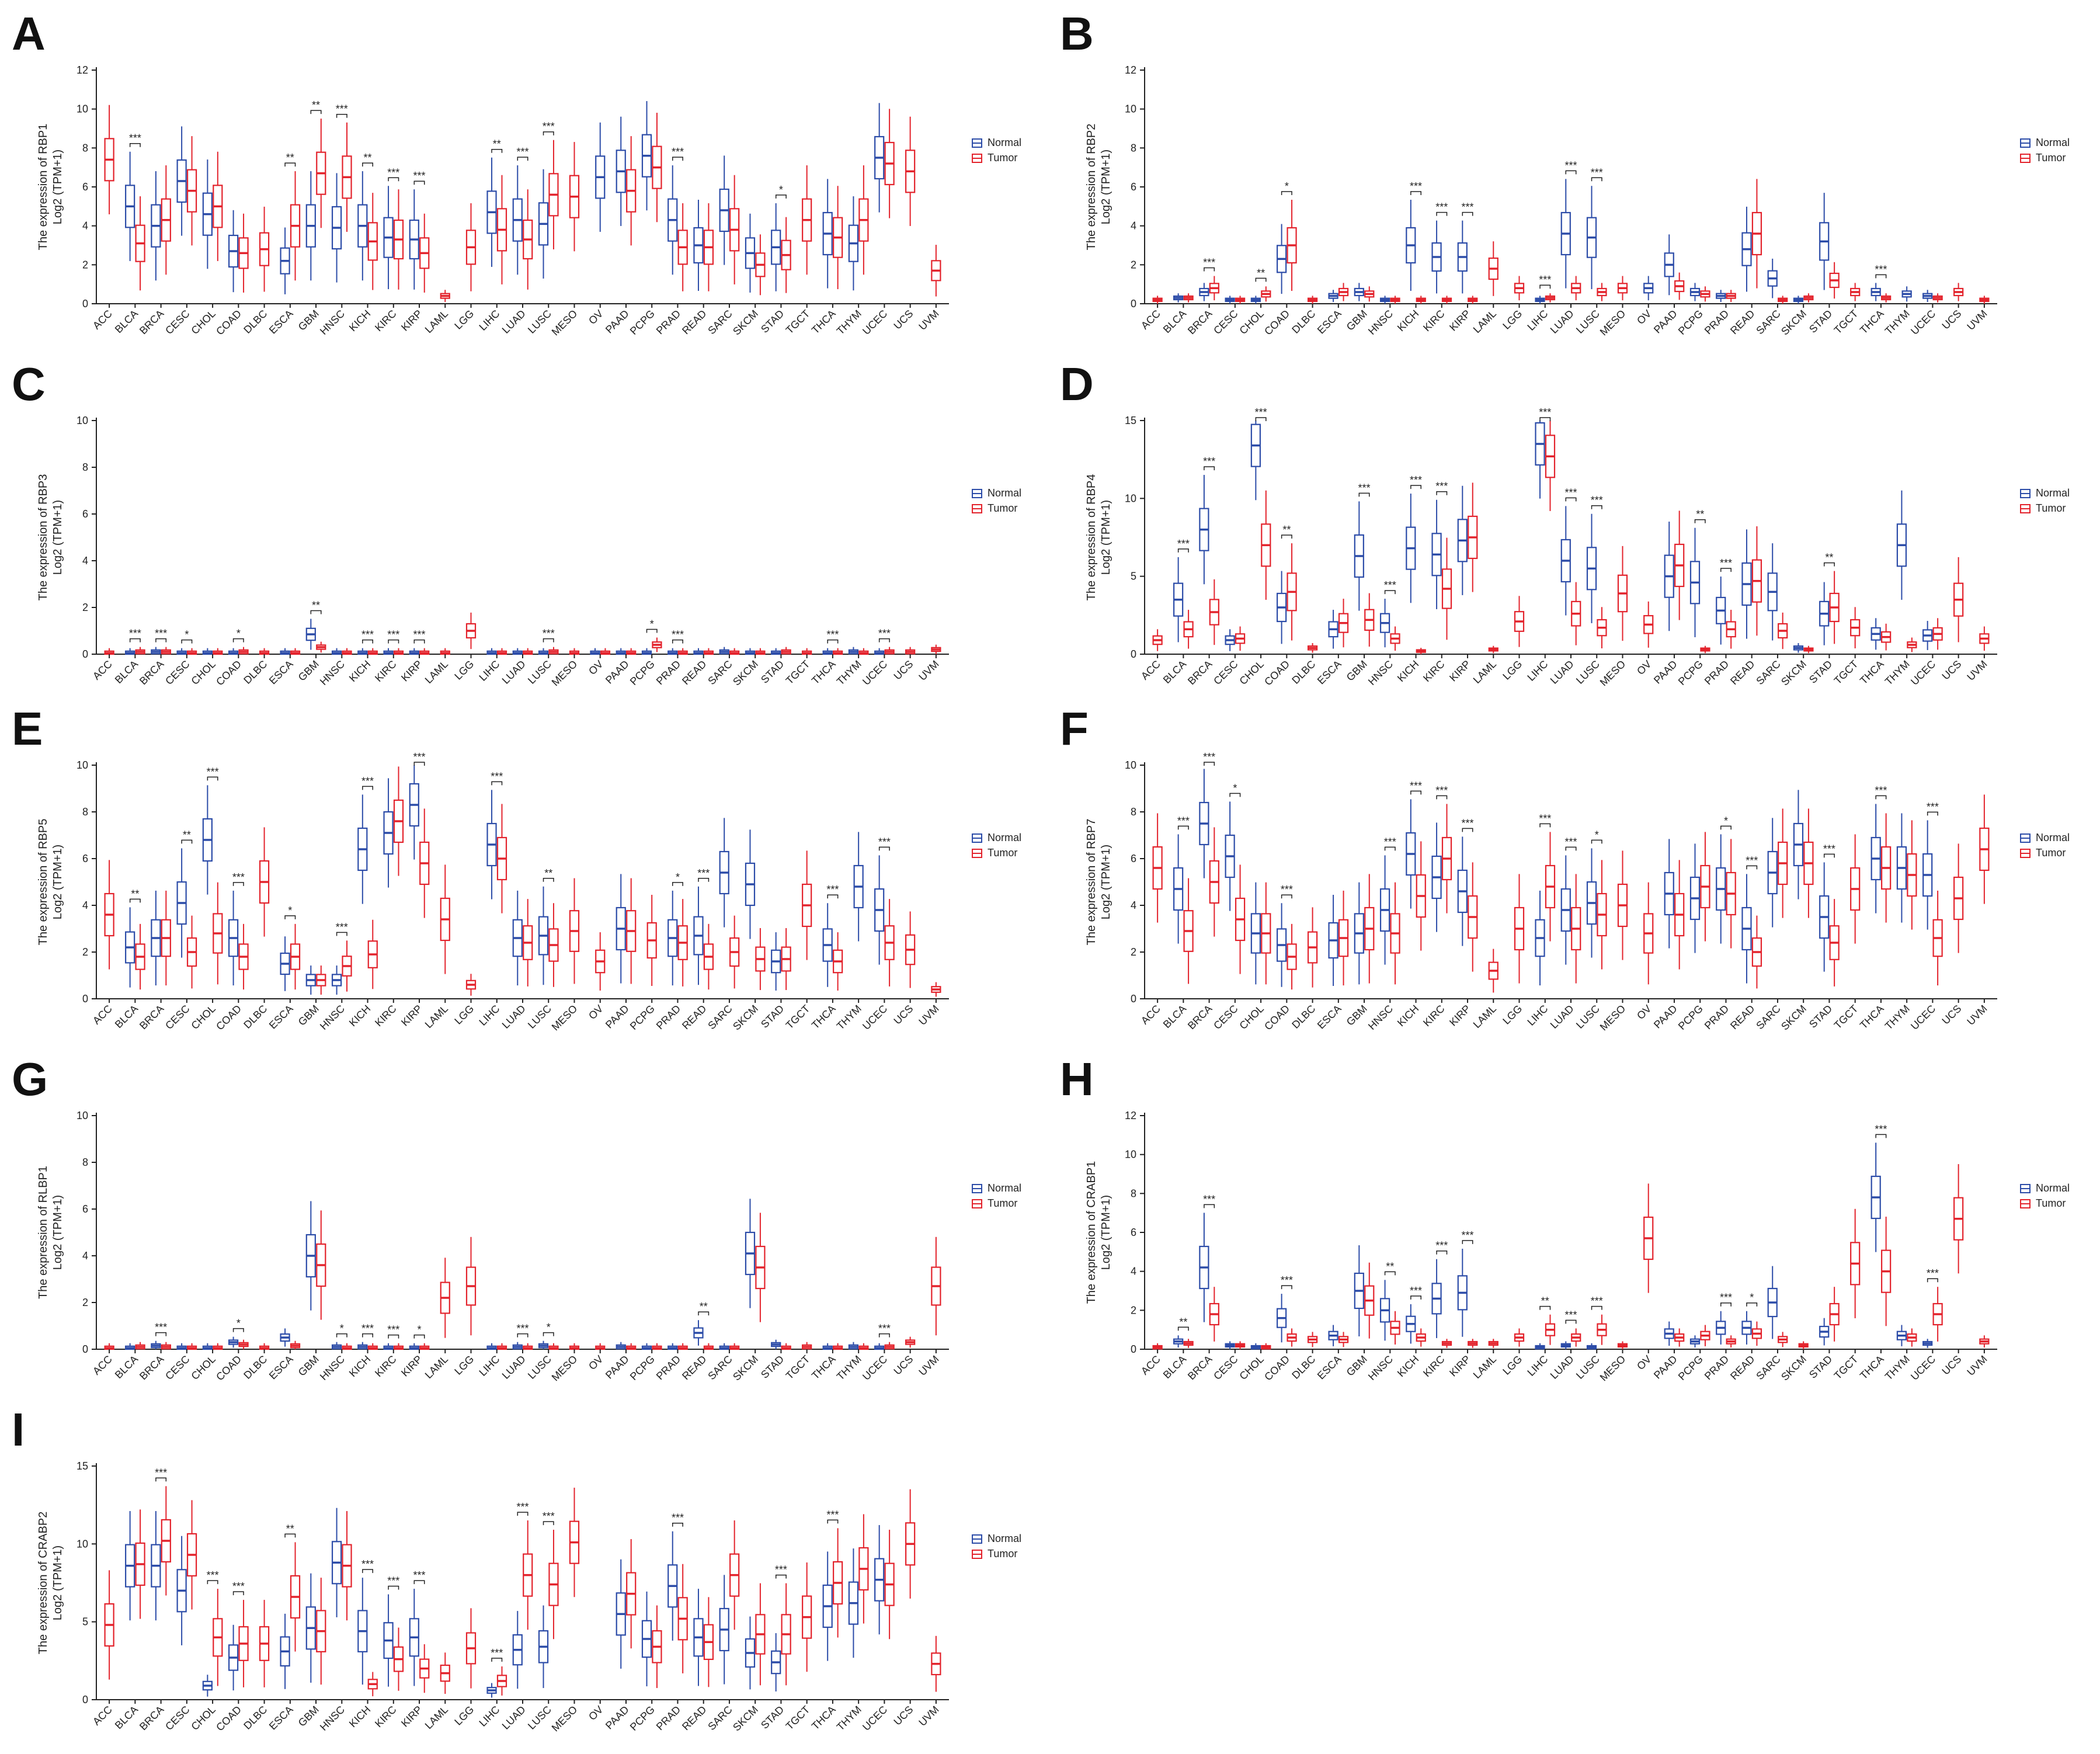  I want to click on box-normal-prad, so click(672, 1586).